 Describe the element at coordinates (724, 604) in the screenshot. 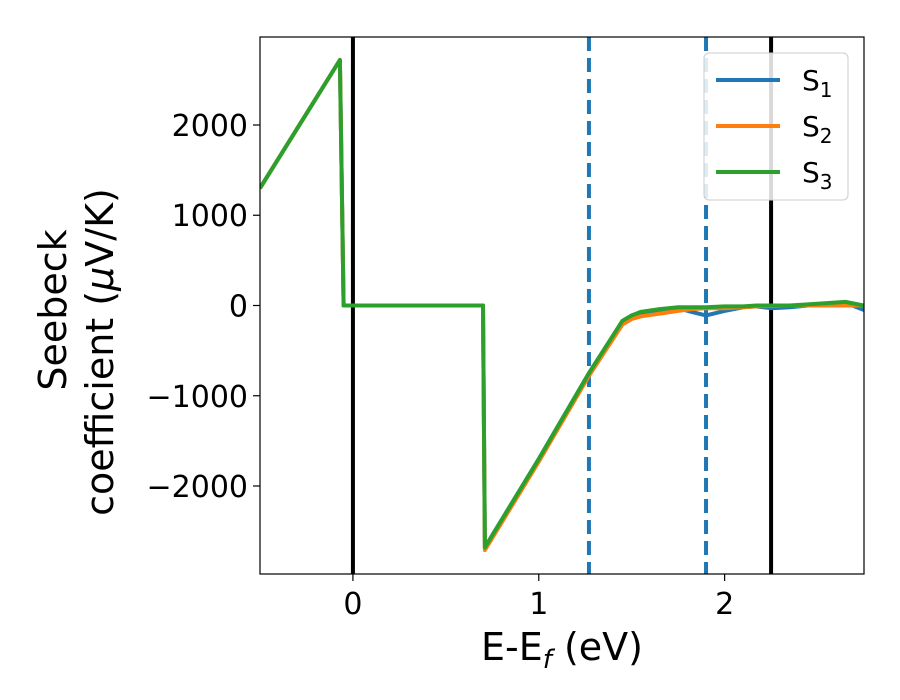

I see `x-tick-label: 2` at that location.